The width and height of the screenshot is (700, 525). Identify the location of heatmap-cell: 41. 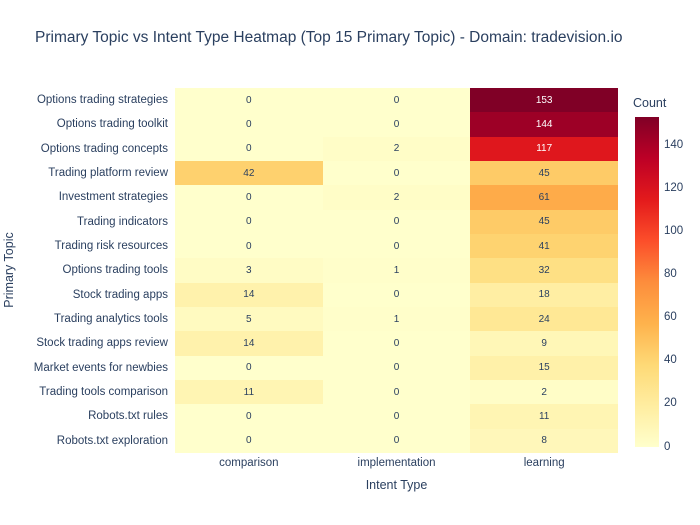
(544, 246).